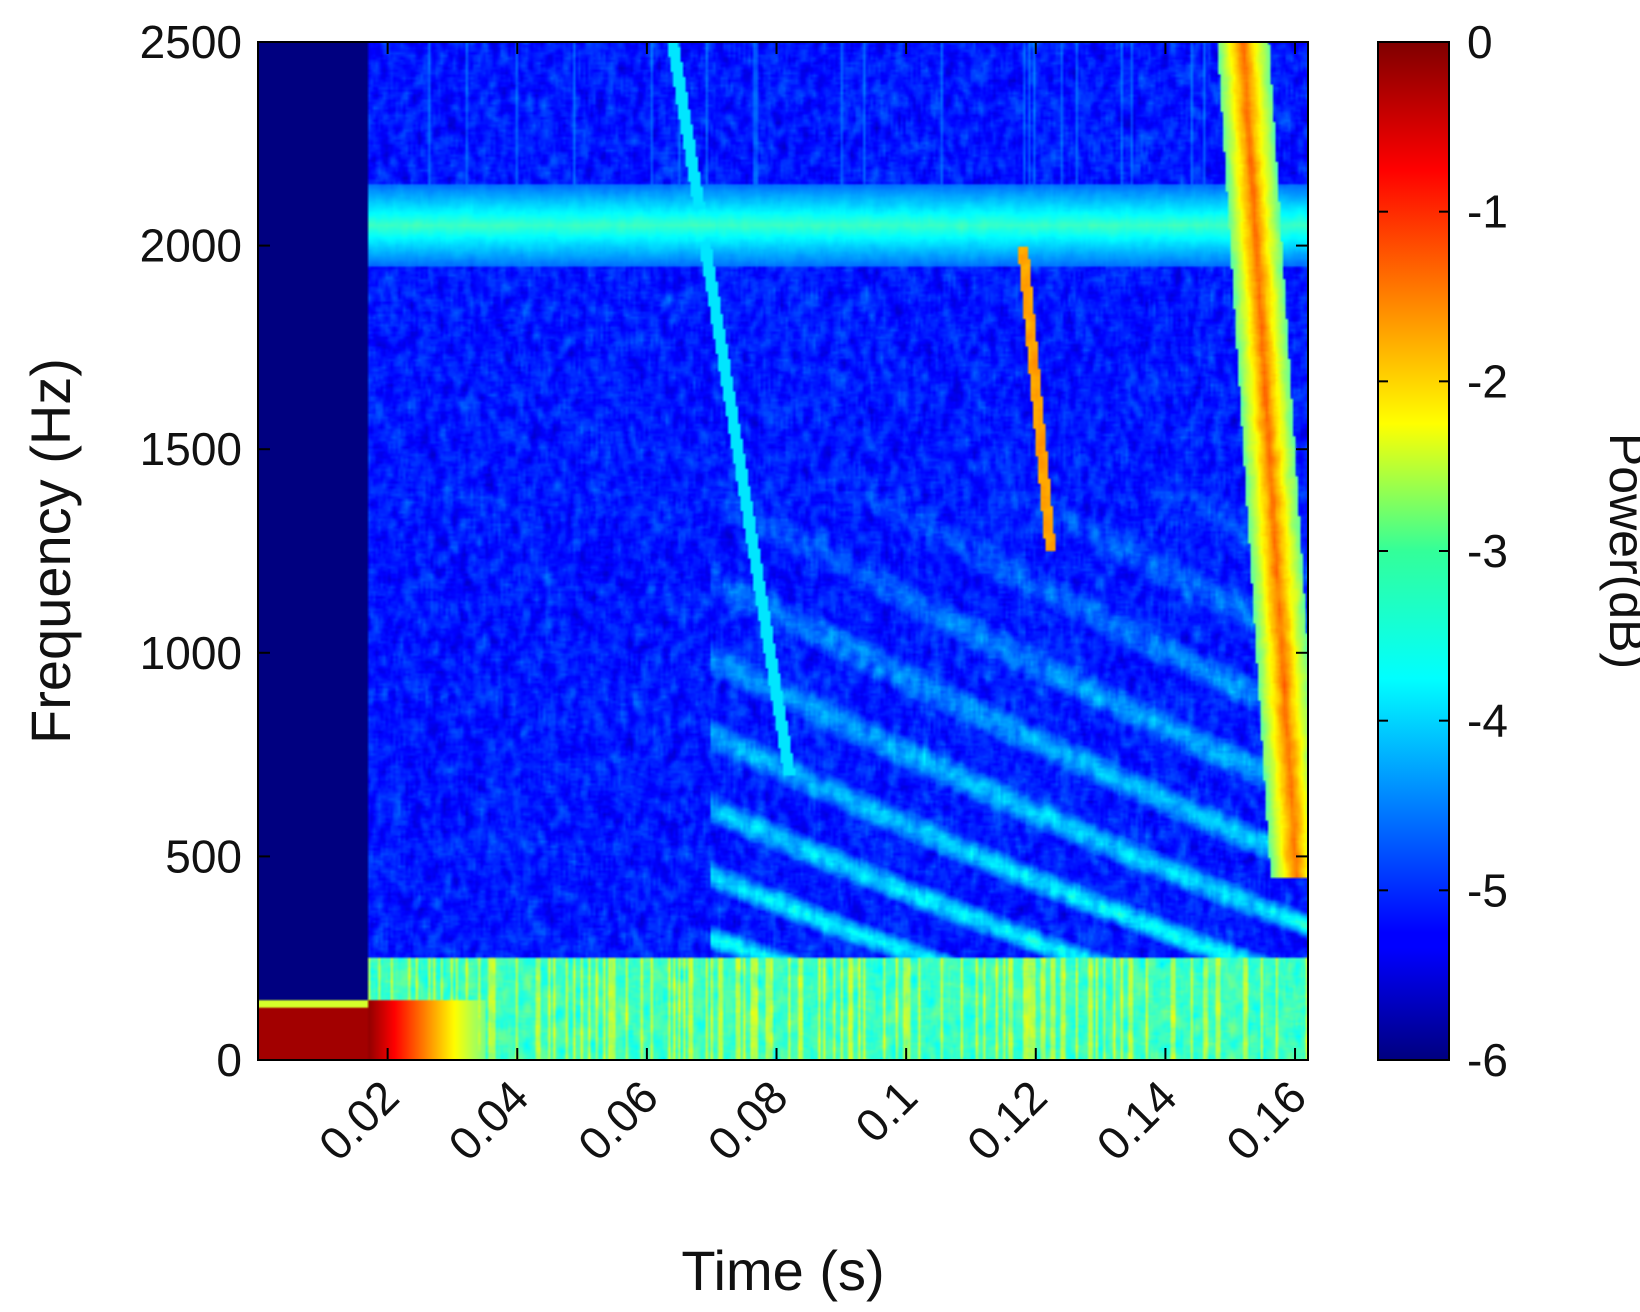 The width and height of the screenshot is (1640, 1312). I want to click on x-tick-label: 0.12, so click(1007, 1120).